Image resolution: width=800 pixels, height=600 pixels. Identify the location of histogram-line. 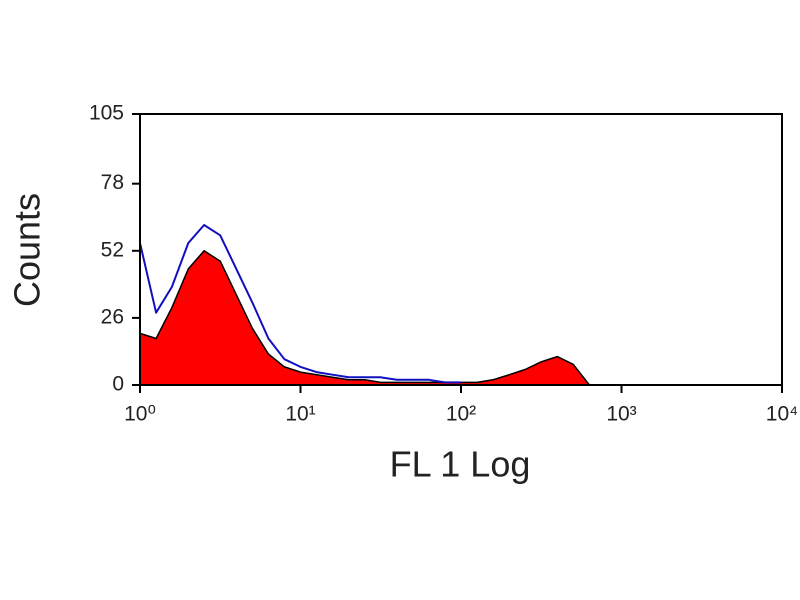
(300, 304).